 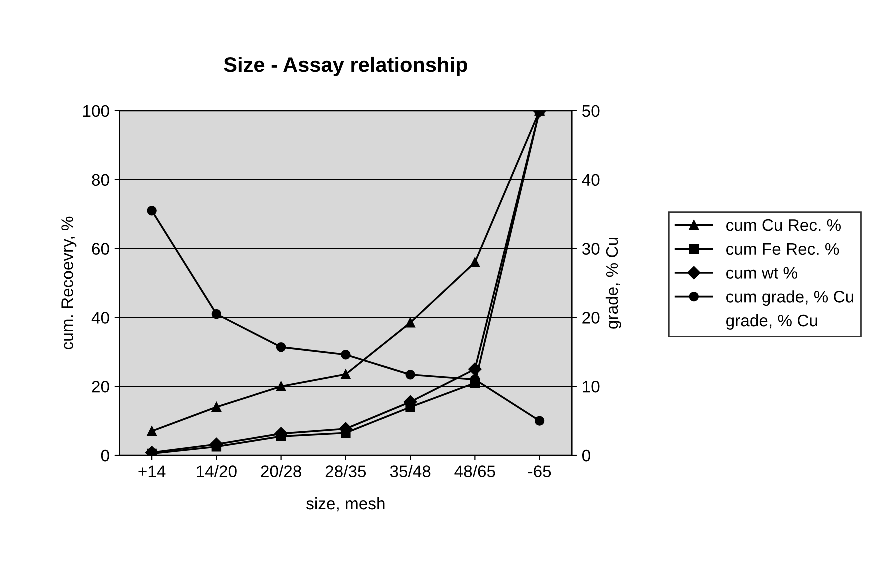 What do you see at coordinates (772, 322) in the screenshot?
I see `text: grade, % Cu` at bounding box center [772, 322].